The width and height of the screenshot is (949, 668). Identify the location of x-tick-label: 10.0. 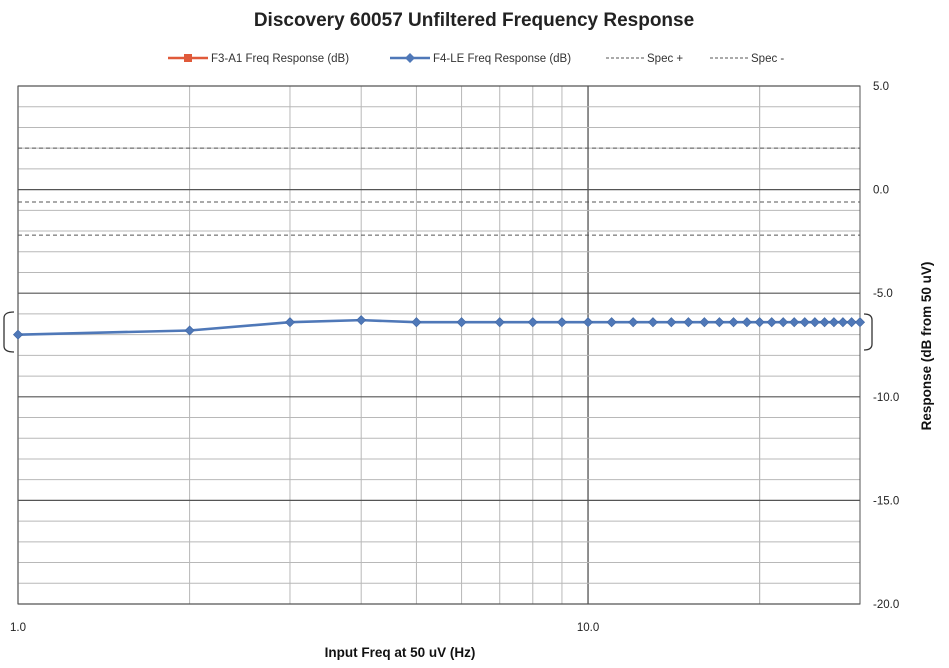
(588, 628).